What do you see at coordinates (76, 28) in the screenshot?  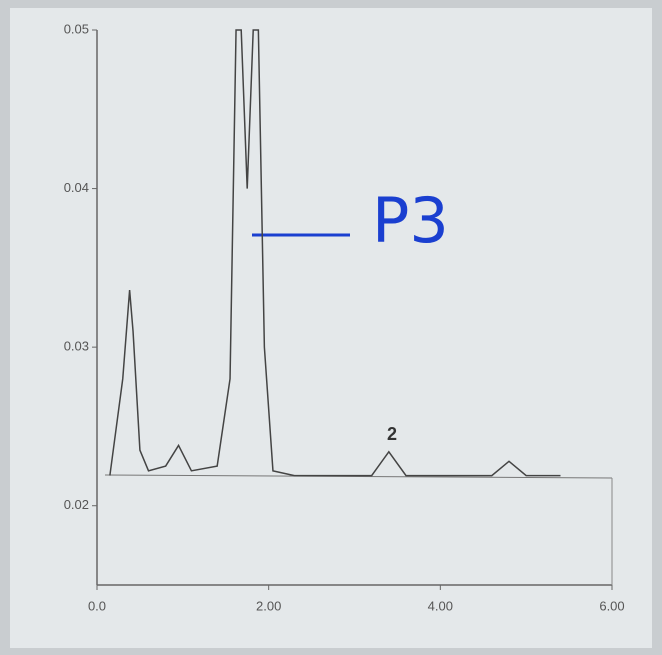 I see `y-tick-label: 0.05` at bounding box center [76, 28].